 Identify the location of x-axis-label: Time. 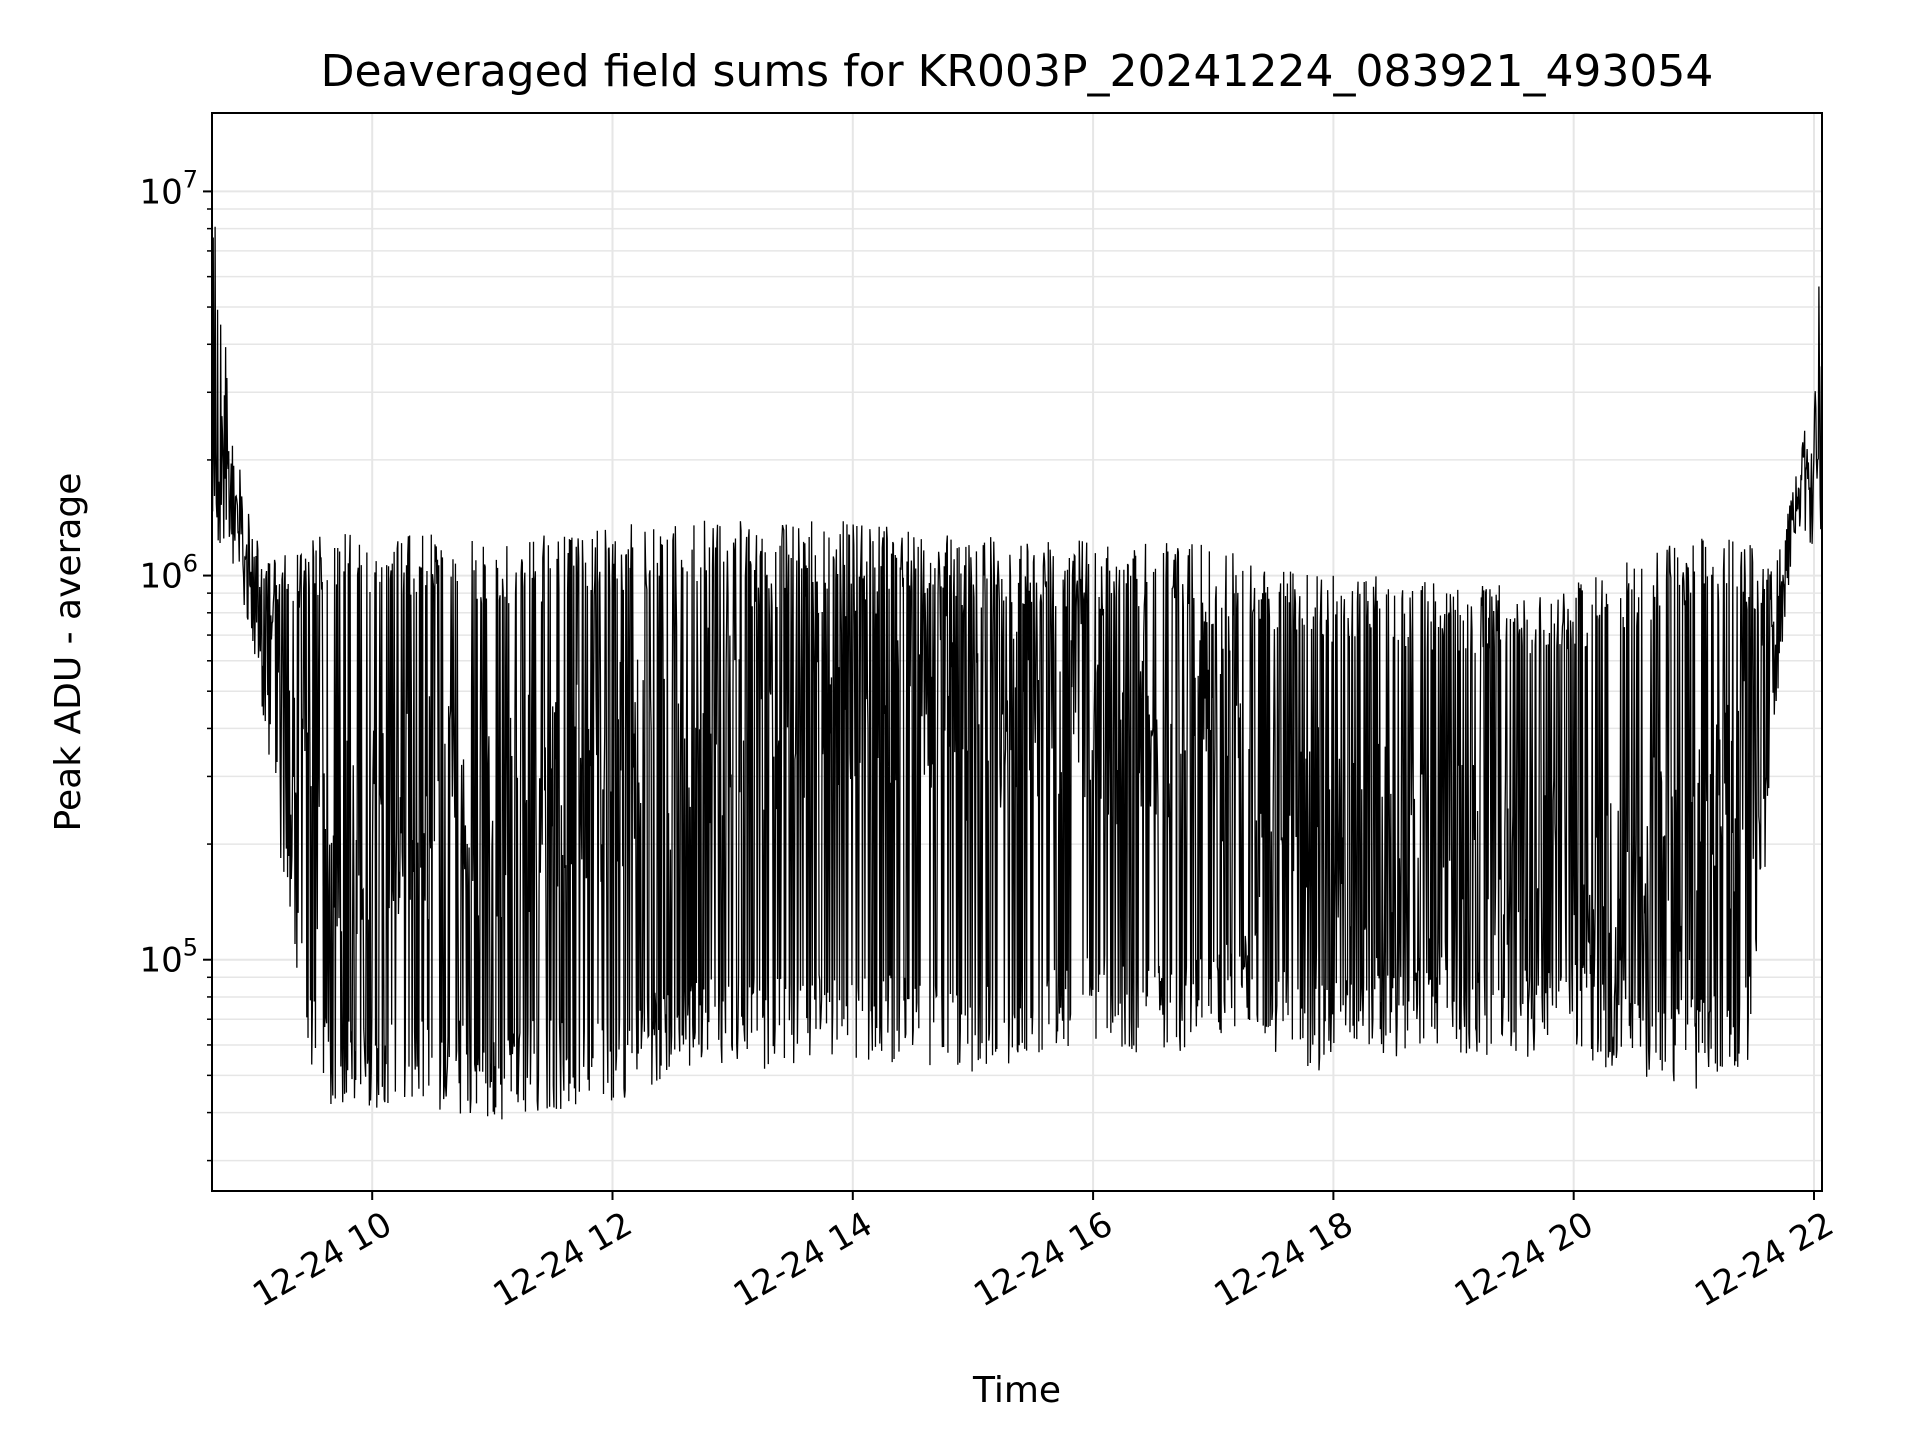
(1016, 1390).